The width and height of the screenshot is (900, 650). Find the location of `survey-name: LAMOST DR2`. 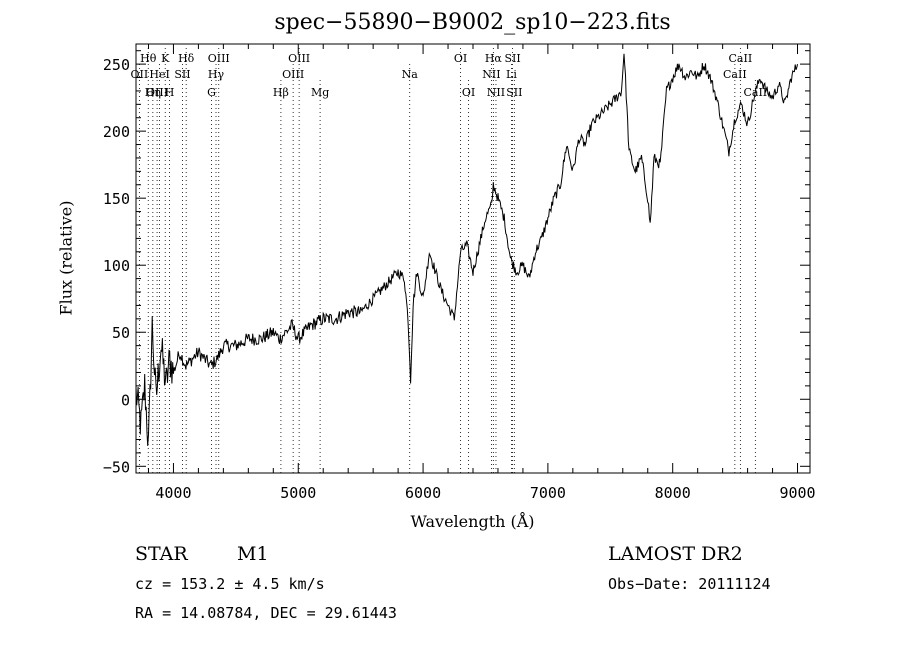

survey-name: LAMOST DR2 is located at coordinates (675, 554).